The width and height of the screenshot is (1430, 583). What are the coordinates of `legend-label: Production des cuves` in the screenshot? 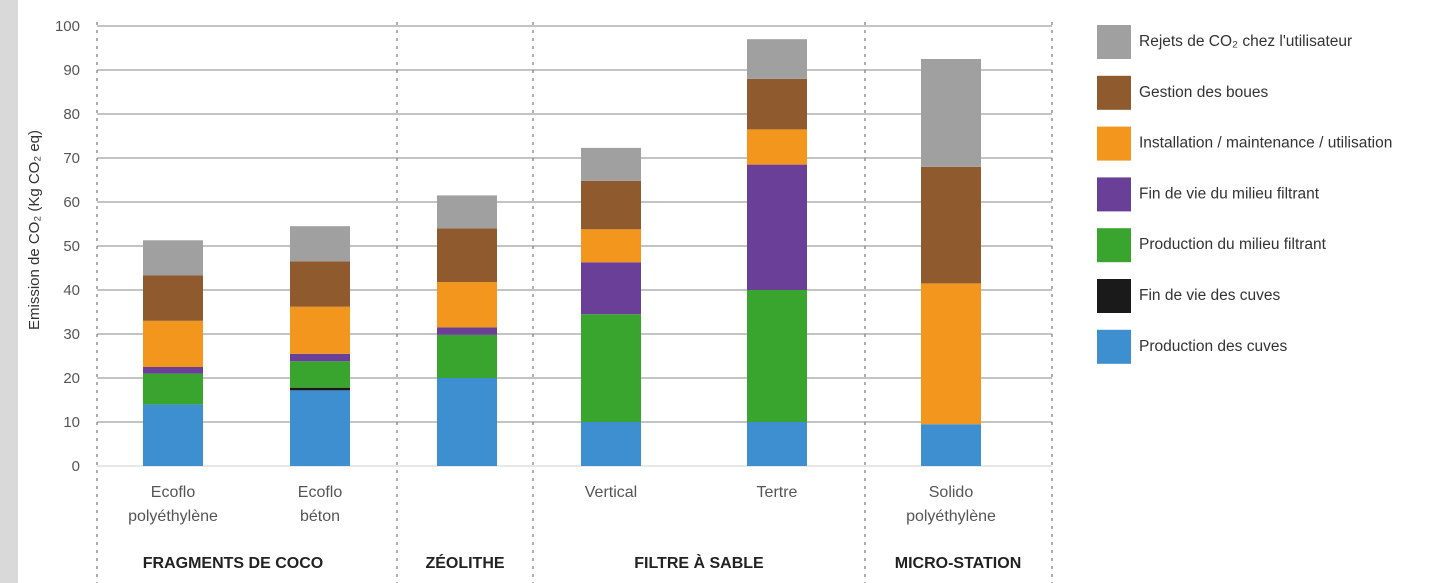 It's located at (1213, 346).